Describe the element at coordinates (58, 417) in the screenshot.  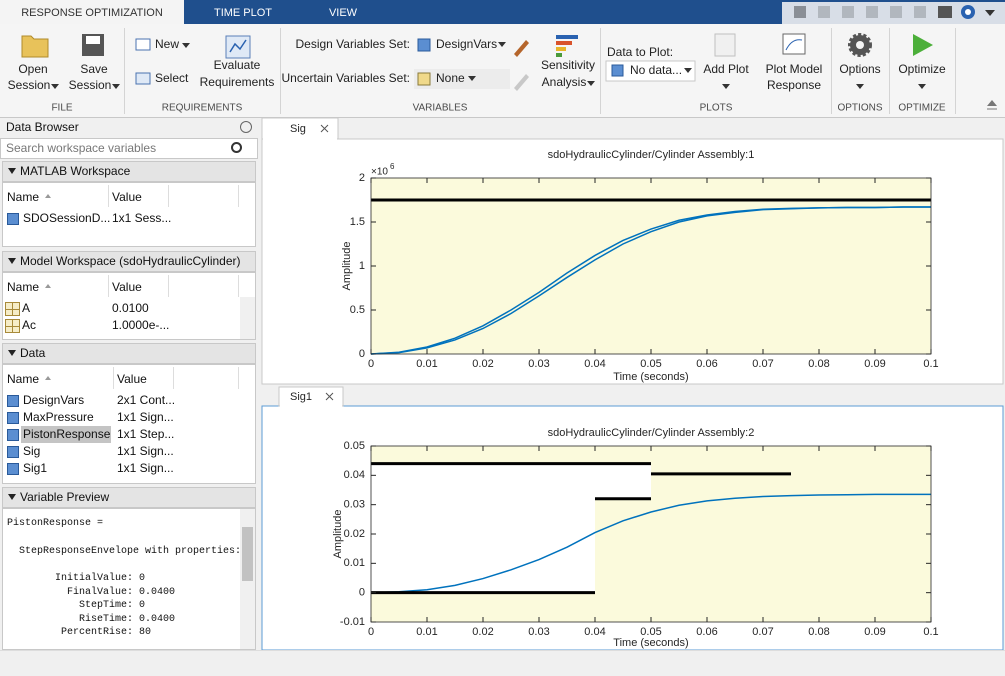
I see `variable-name: MaxPressure` at that location.